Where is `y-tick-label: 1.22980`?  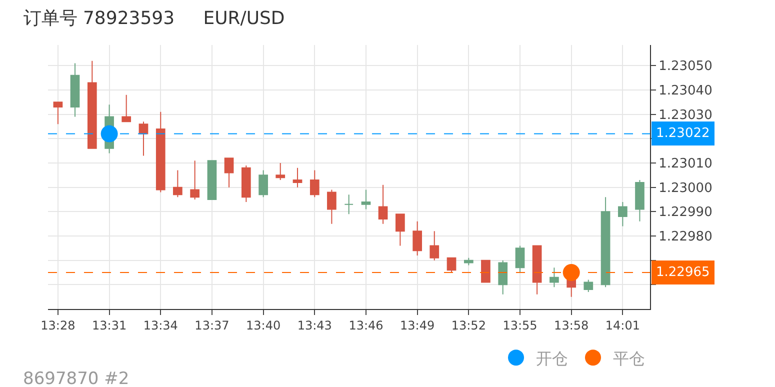
y-tick-label: 1.22980 is located at coordinates (685, 237).